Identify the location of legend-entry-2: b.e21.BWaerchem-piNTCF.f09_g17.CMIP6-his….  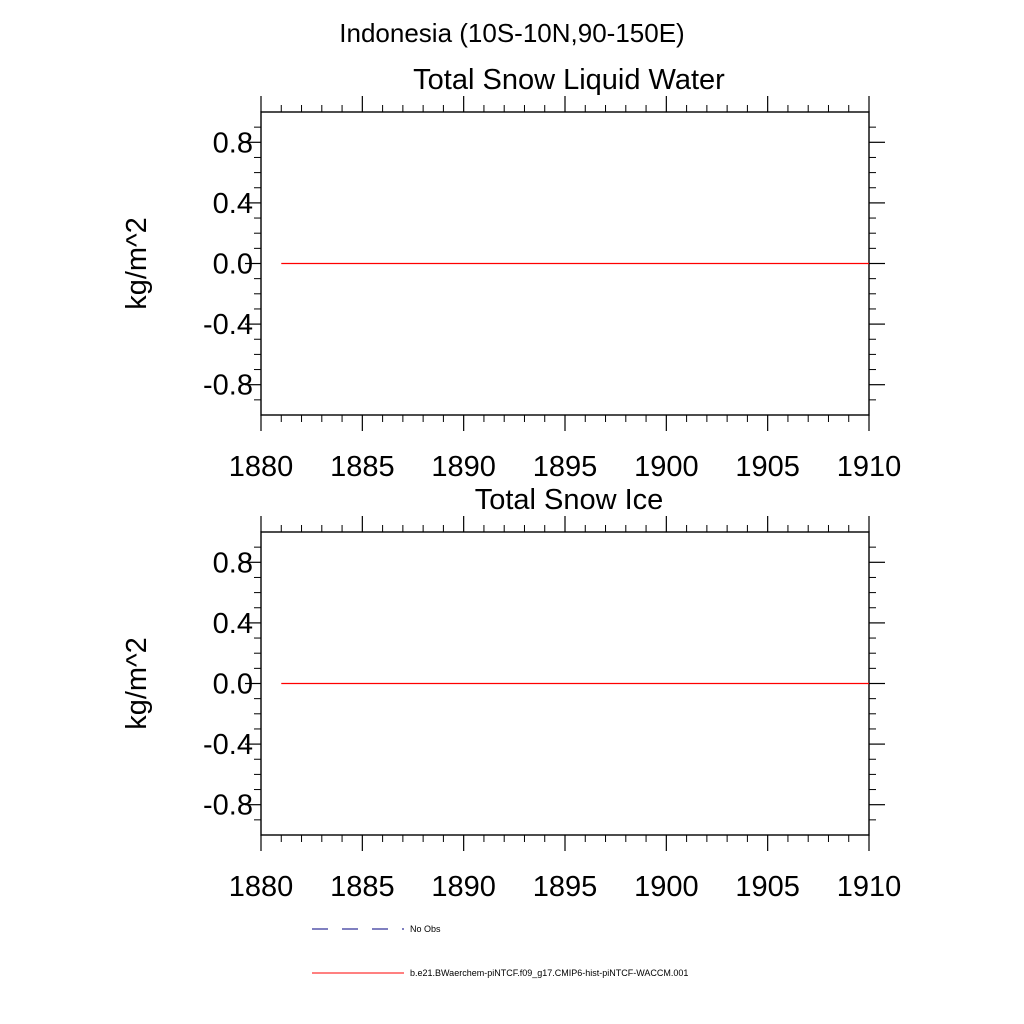
(500, 973).